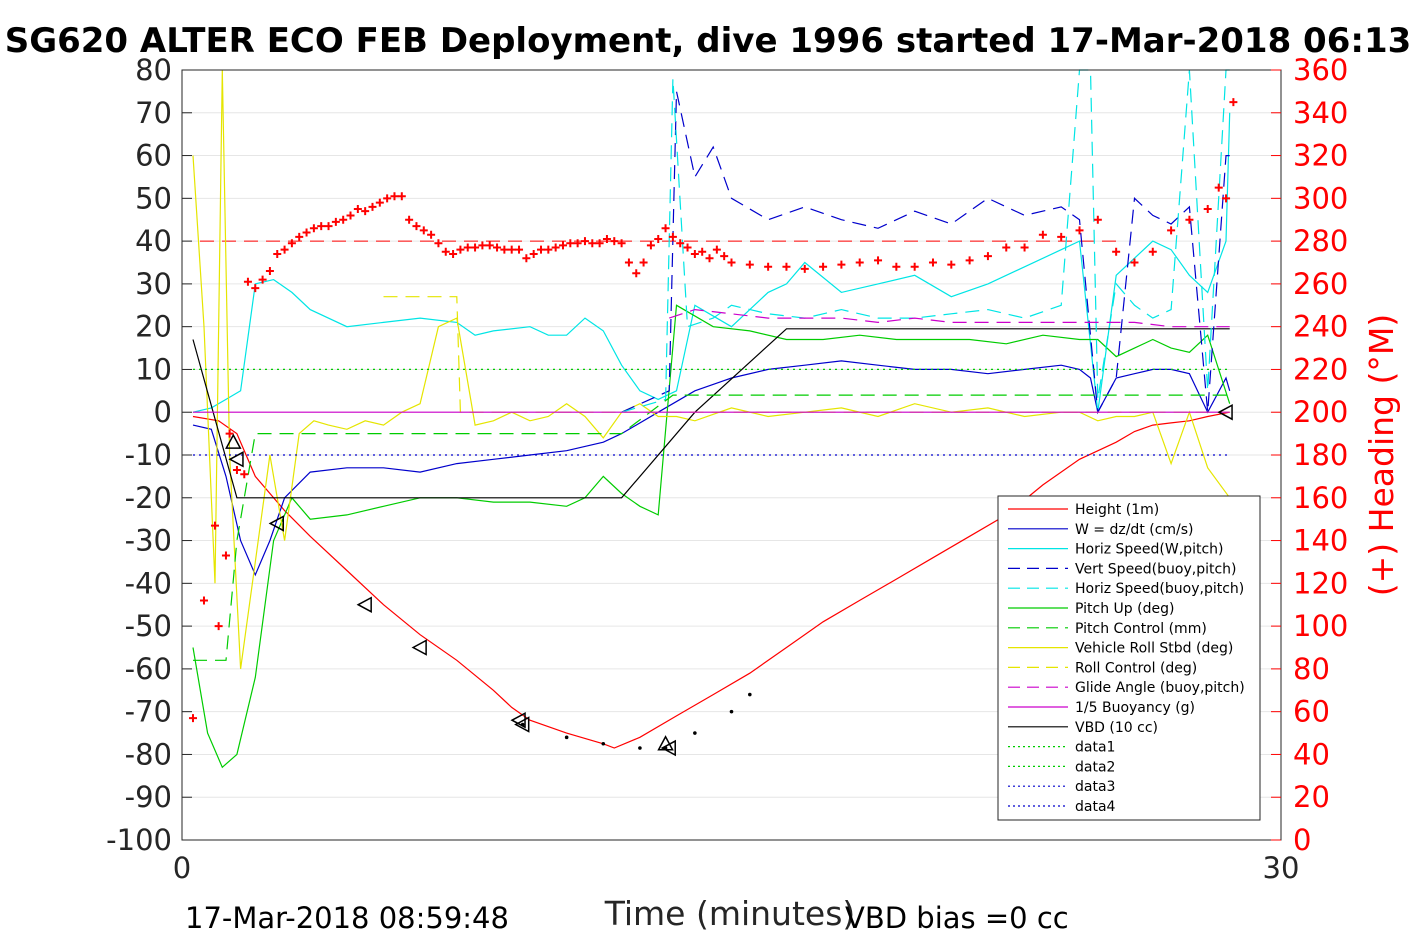 The width and height of the screenshot is (1417, 945). Describe the element at coordinates (1311, 754) in the screenshot. I see `right-tick-label: 40` at that location.